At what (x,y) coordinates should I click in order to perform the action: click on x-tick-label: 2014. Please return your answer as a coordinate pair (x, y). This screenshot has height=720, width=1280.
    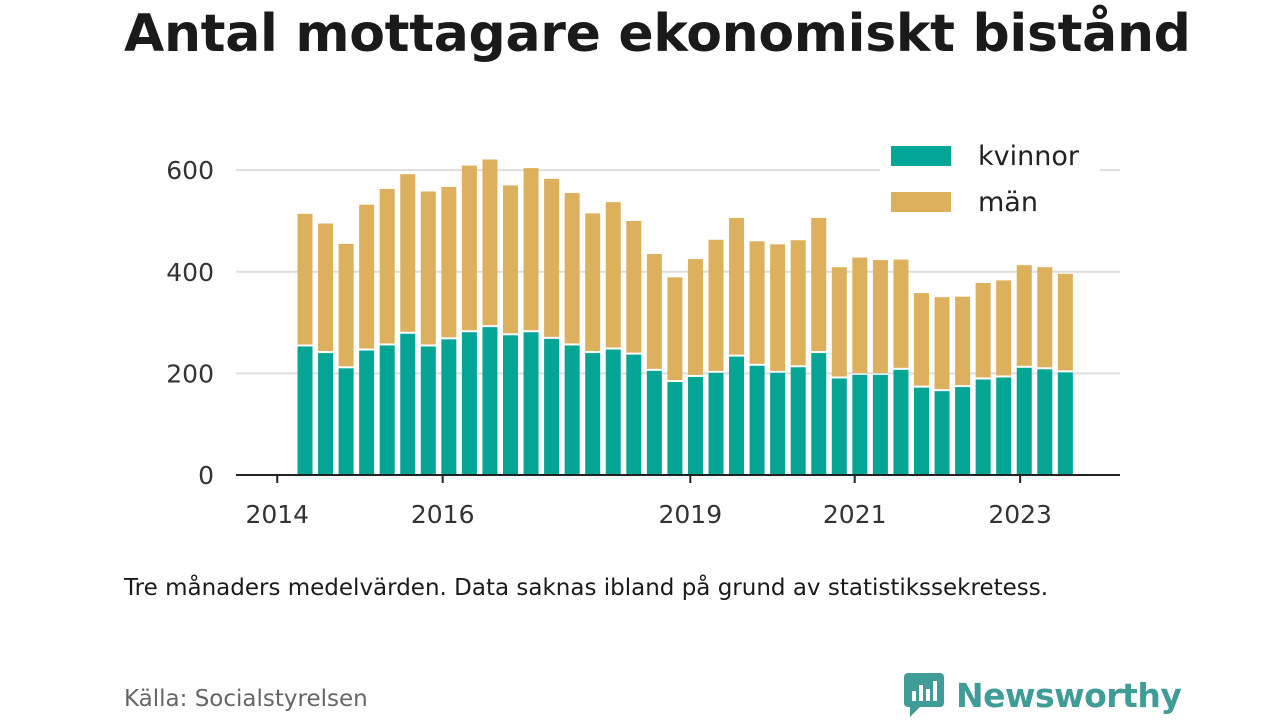
    Looking at the image, I should click on (277, 514).